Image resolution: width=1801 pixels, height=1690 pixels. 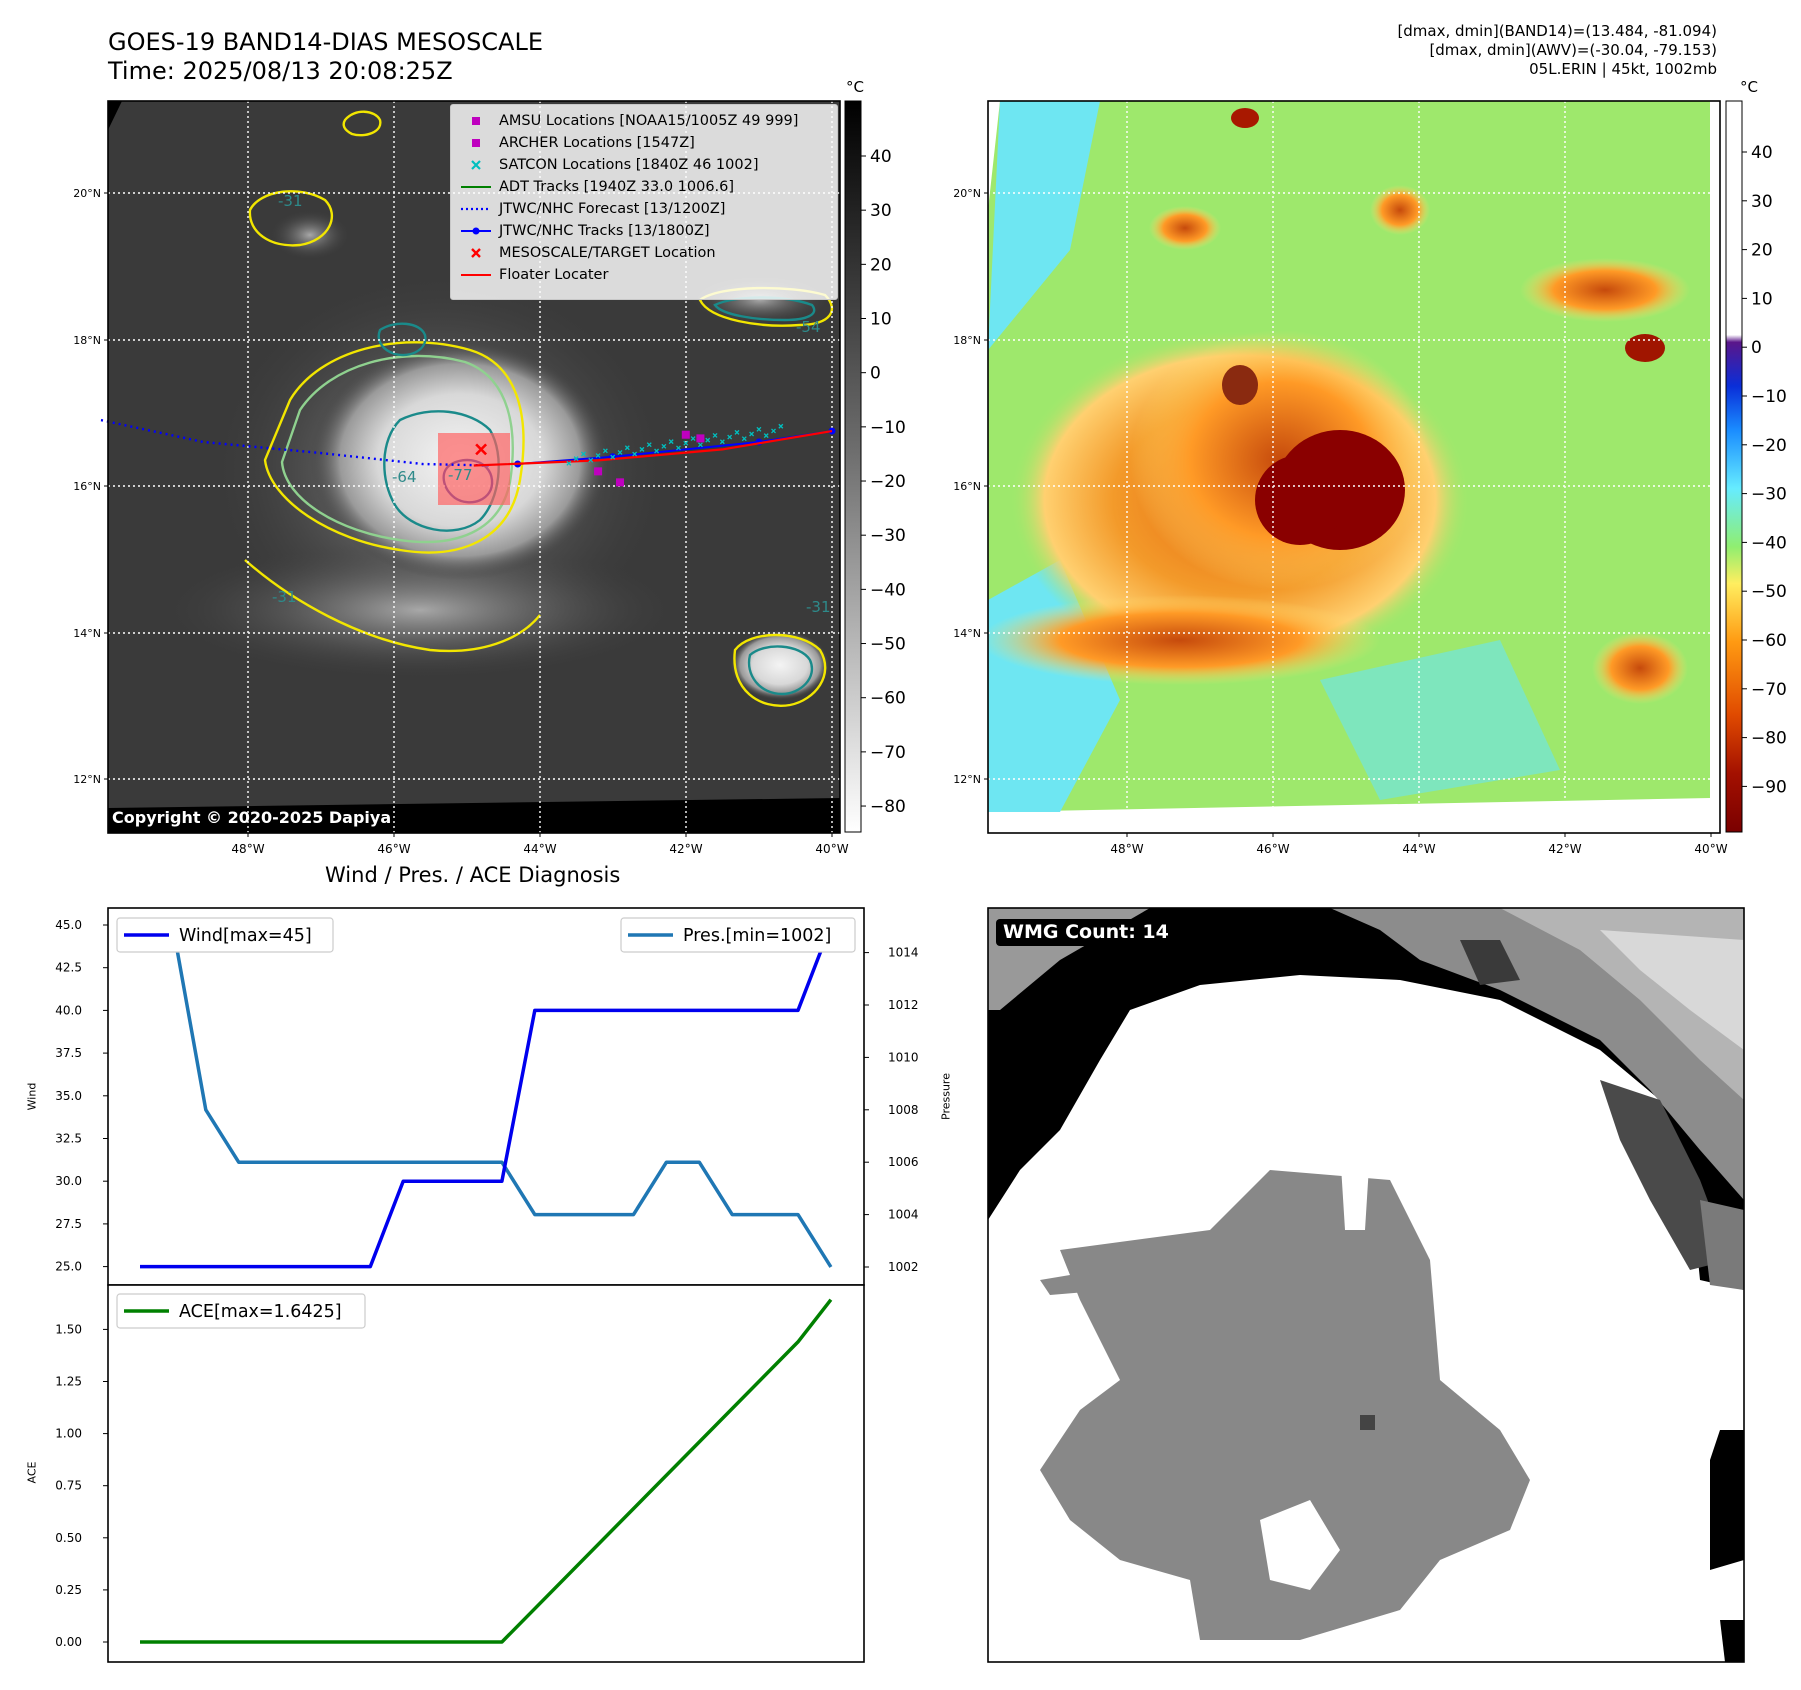 What do you see at coordinates (1623, 69) in the screenshot?
I see `stats-storm: 05L.ERIN | 45kt, 1002mb` at bounding box center [1623, 69].